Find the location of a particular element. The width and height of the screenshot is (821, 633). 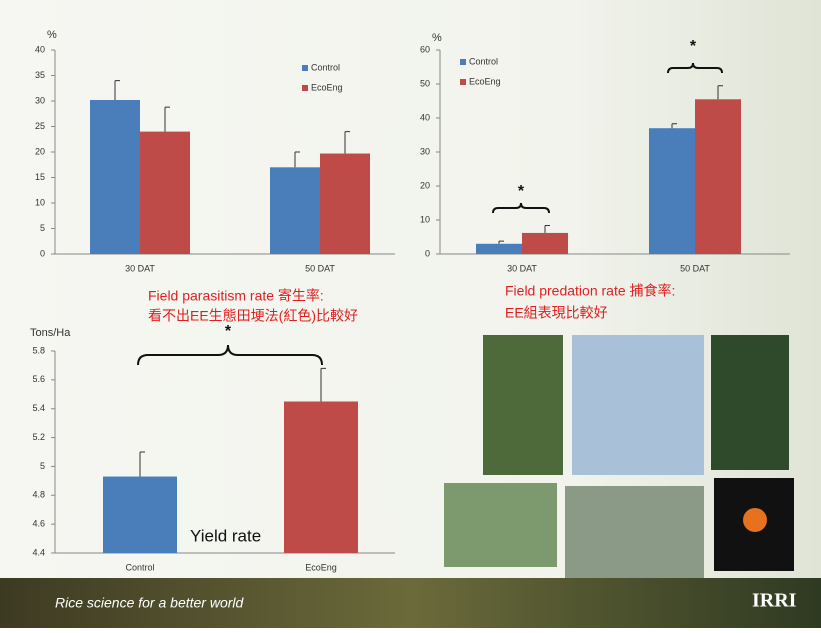

y-tick-label: 15 is located at coordinates (40, 177).